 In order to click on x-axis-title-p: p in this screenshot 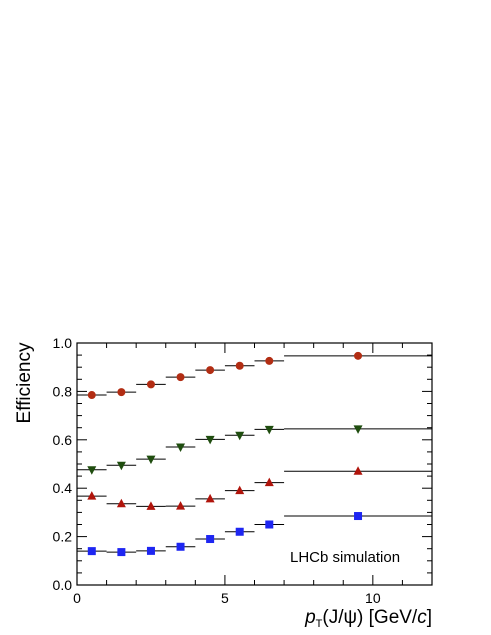, I will do `click(310, 617)`.